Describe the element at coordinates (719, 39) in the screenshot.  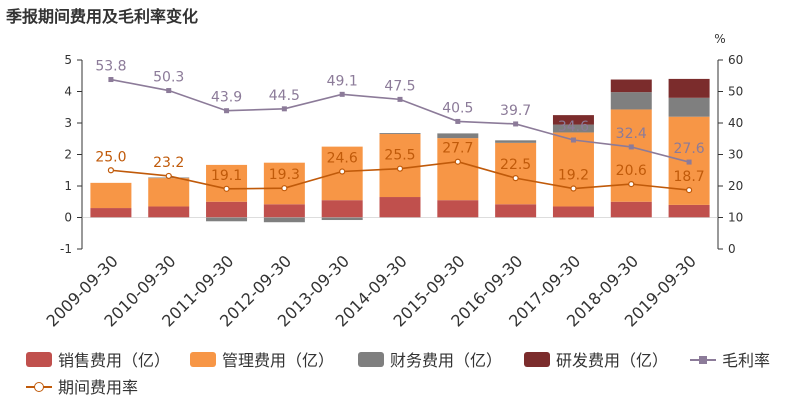
I see `right-axis-unit: %` at that location.